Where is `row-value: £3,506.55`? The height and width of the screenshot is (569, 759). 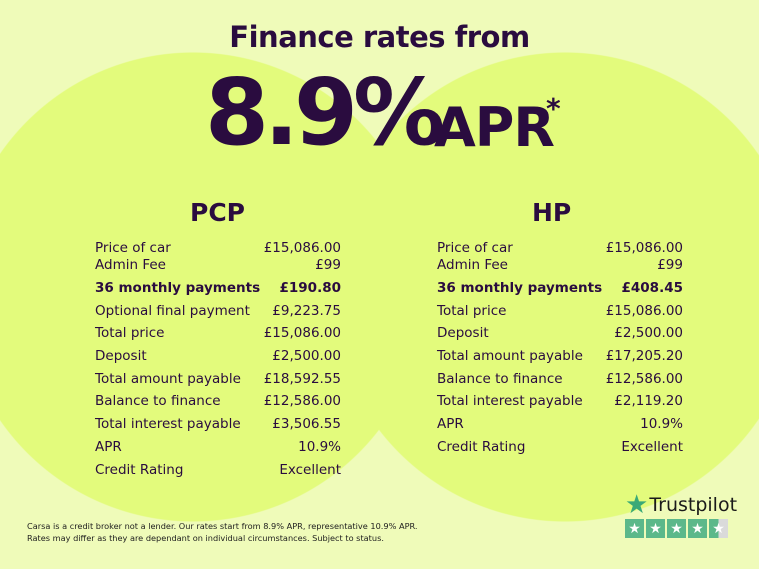
row-value: £3,506.55 is located at coordinates (306, 424).